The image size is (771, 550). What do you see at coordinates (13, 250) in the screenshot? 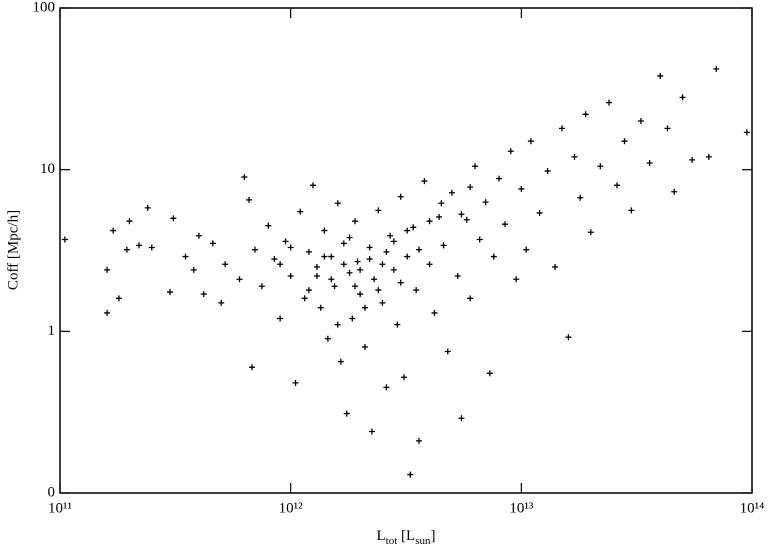
I see `y-axis-label: Coff [Mpc/h]` at bounding box center [13, 250].